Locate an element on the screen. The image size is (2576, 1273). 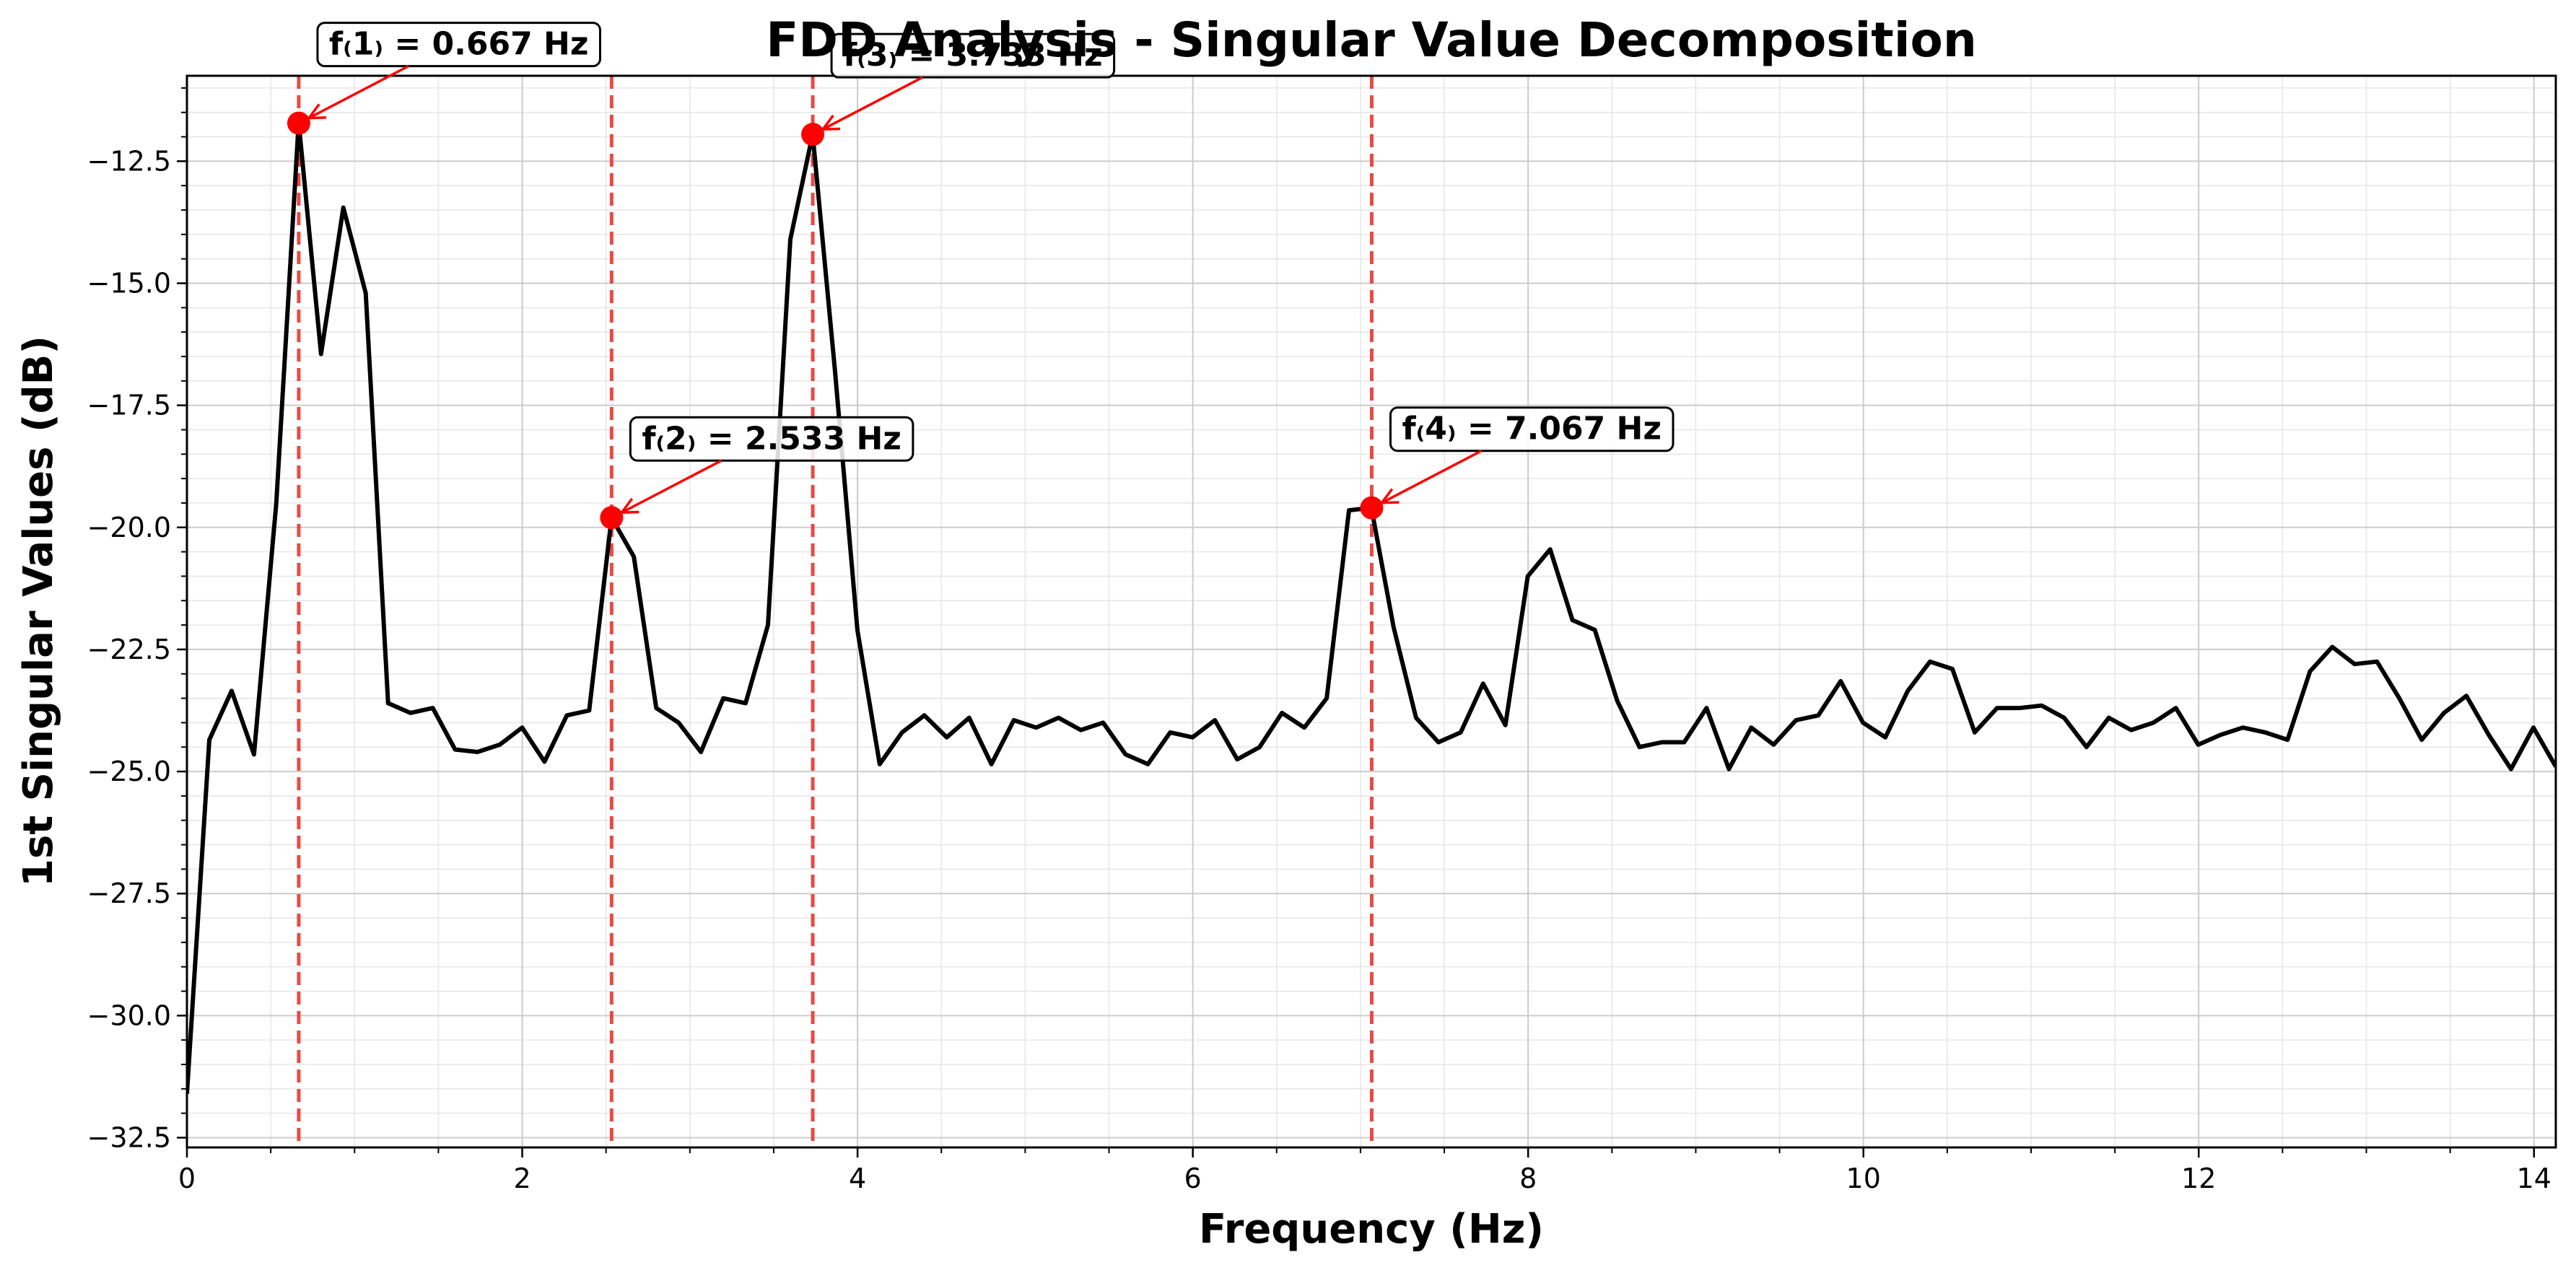
peak-annotation: f₍2₎ = 2.533 Hz is located at coordinates (766, 465).